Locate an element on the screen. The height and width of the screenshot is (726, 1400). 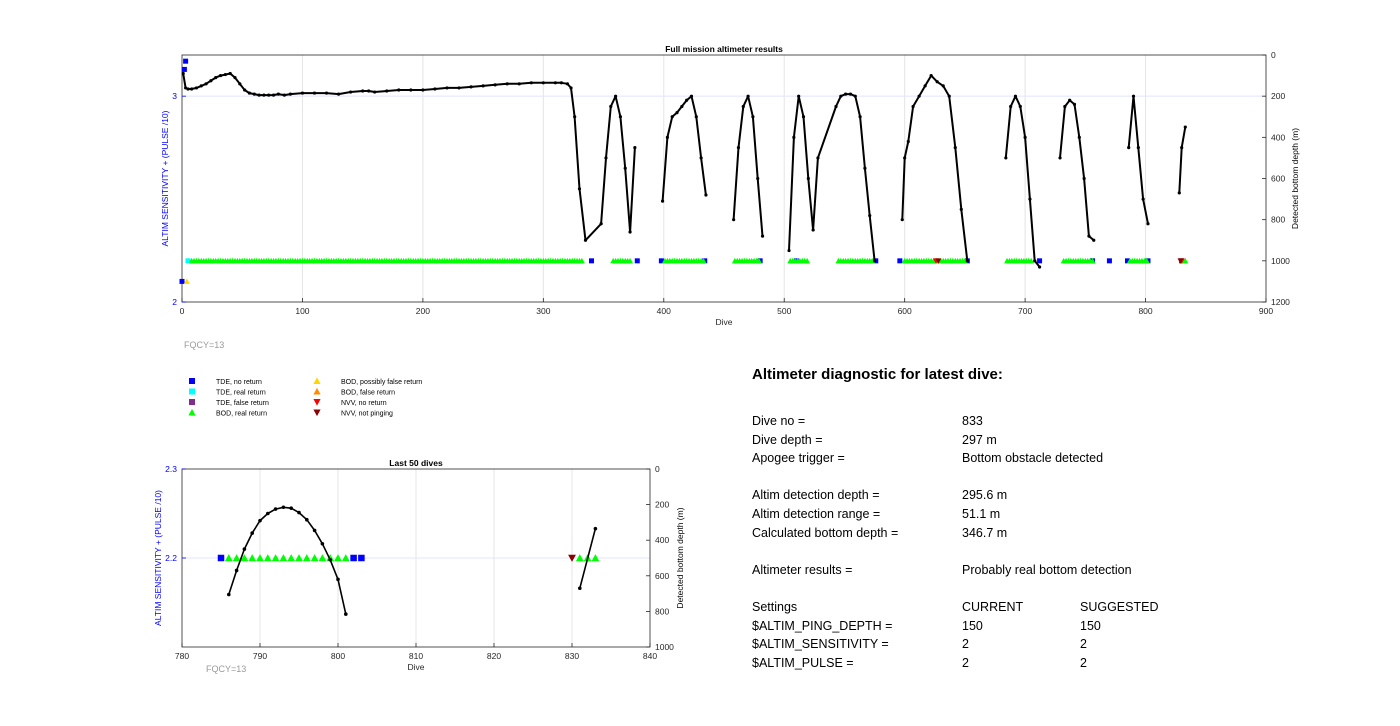
y-right-tick-label: 800 is located at coordinates (662, 611).